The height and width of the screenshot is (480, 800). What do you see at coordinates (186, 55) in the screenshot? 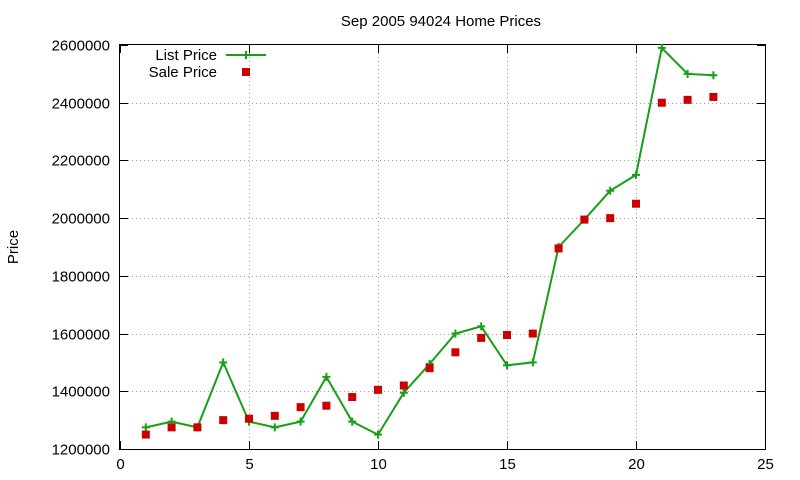
I see `legend-label: List Price` at bounding box center [186, 55].